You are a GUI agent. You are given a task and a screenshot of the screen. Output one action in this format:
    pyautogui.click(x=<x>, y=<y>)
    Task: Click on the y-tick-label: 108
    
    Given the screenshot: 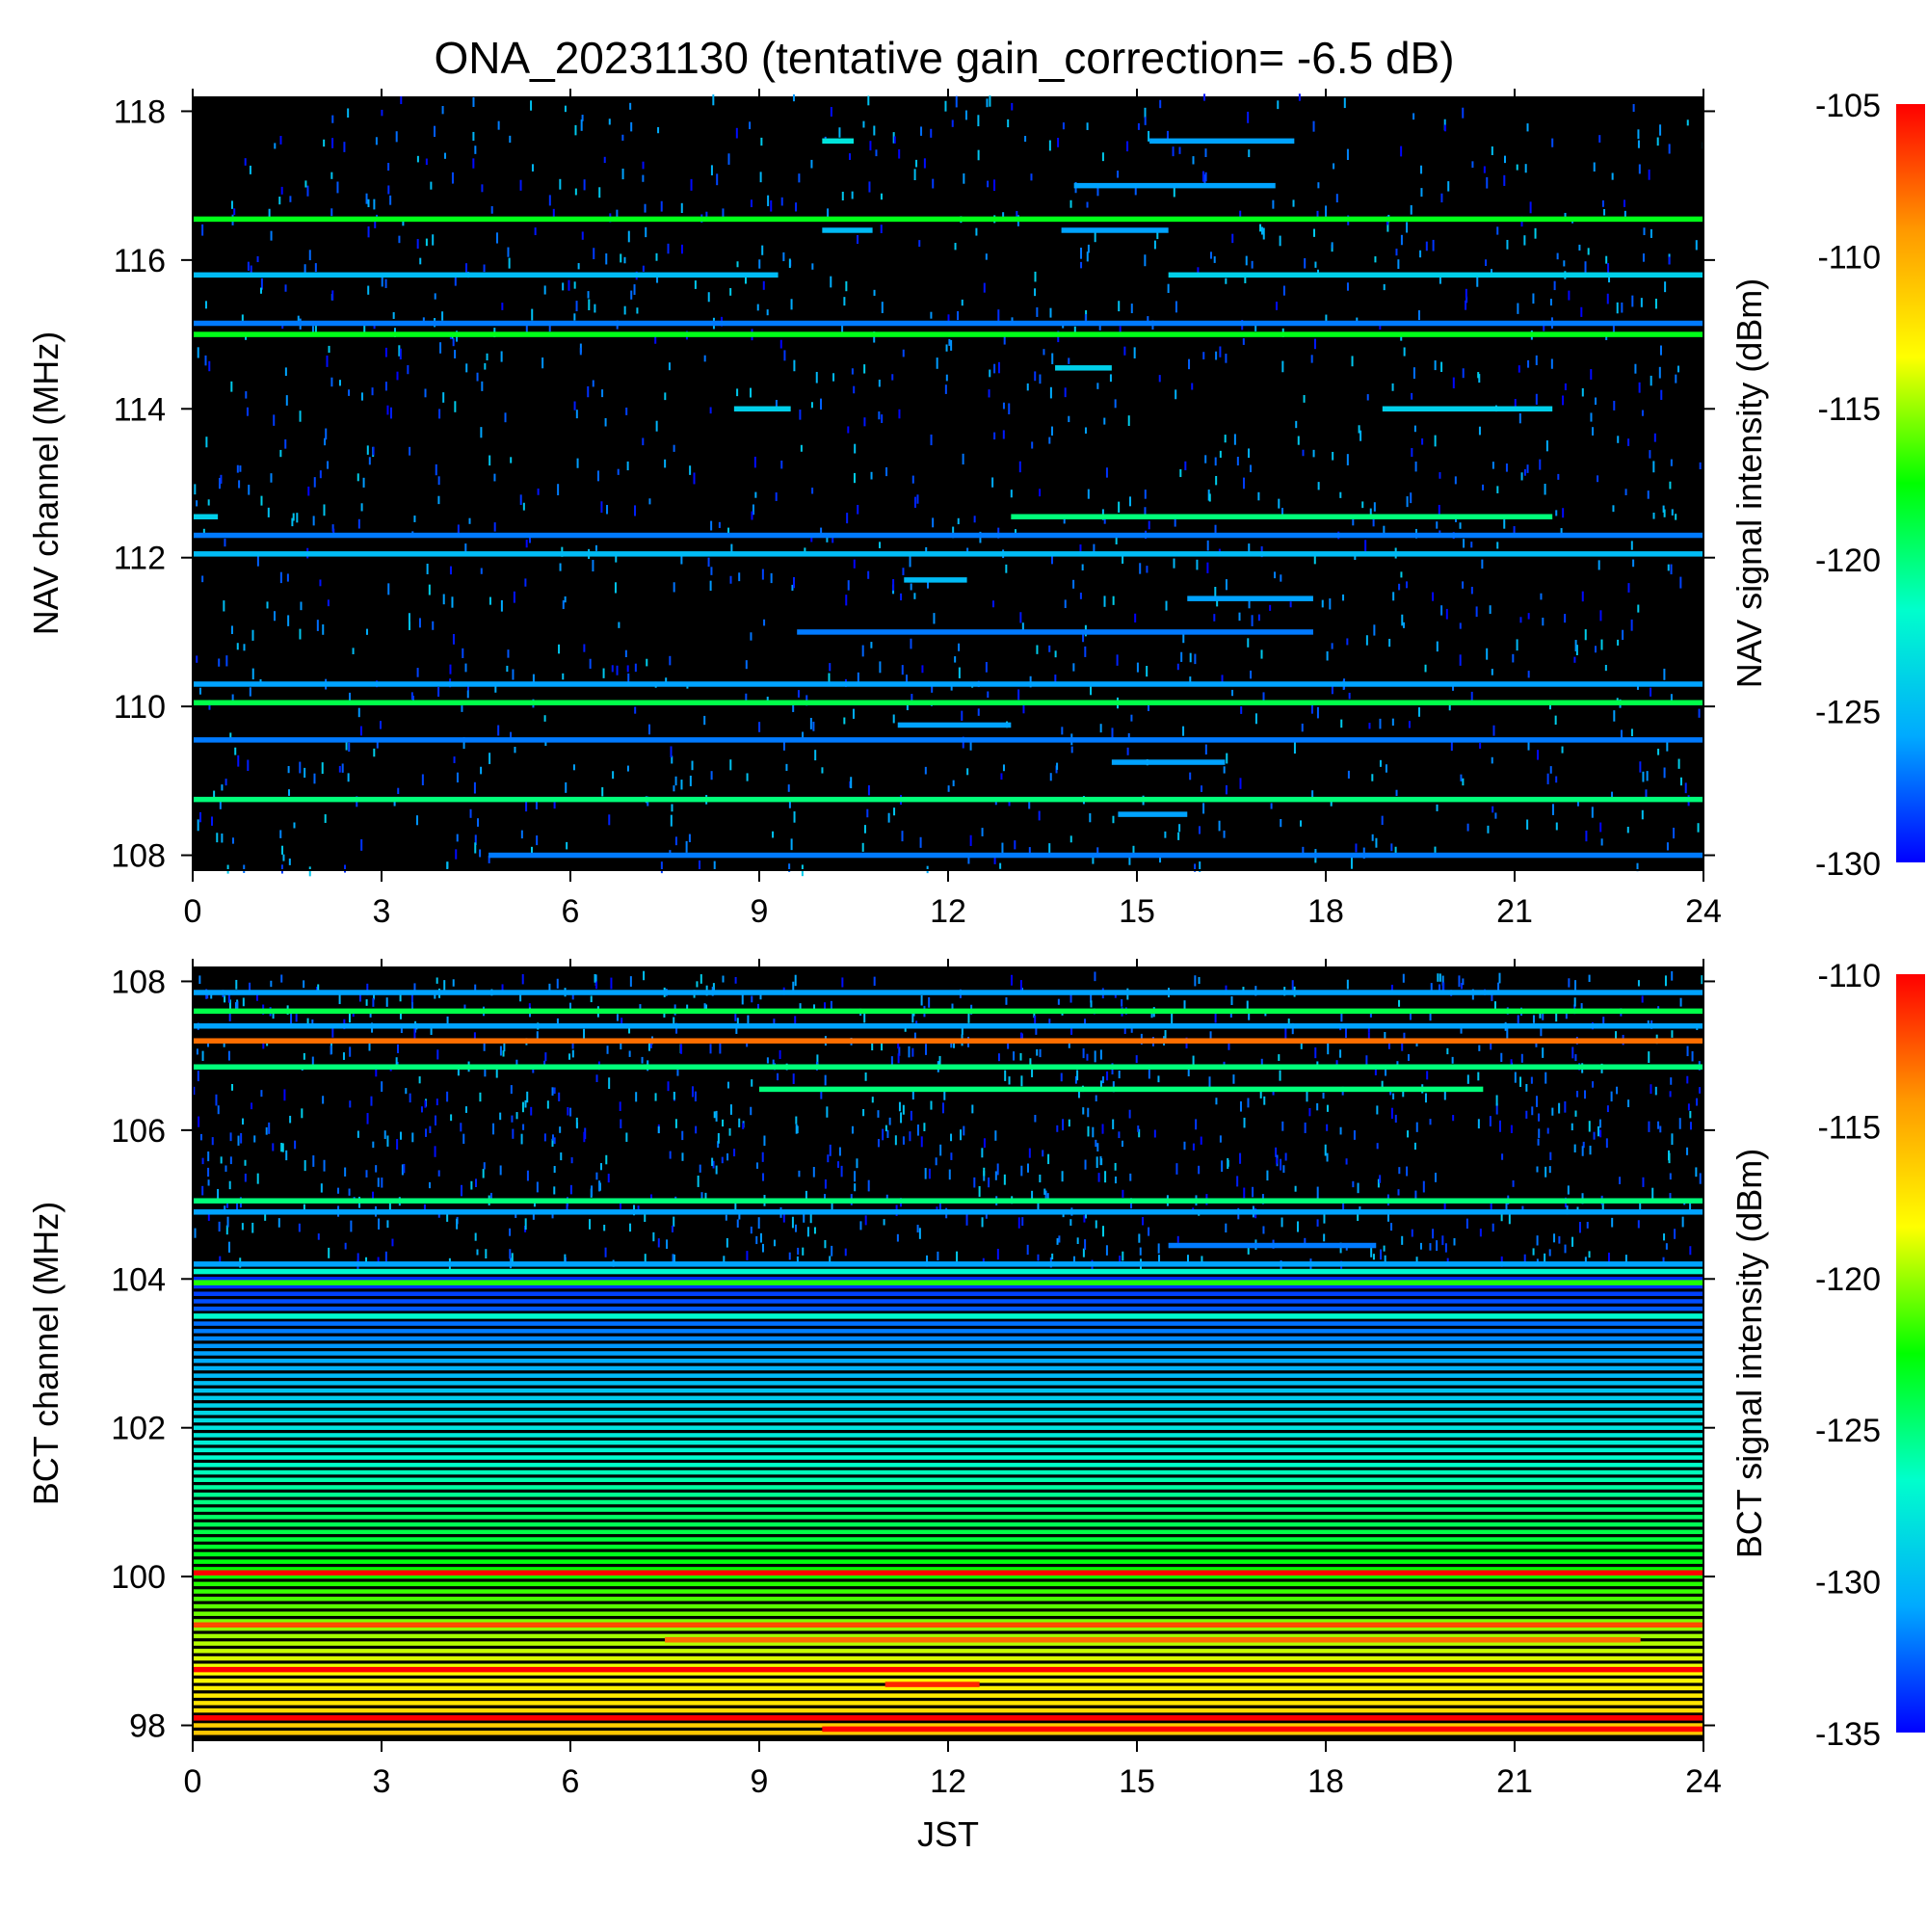 What is the action you would take?
    pyautogui.click(x=138, y=856)
    